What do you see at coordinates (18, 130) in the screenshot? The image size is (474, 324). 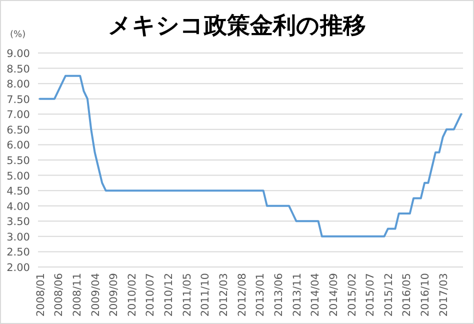 I see `y-tick-label: 6.50` at bounding box center [18, 130].